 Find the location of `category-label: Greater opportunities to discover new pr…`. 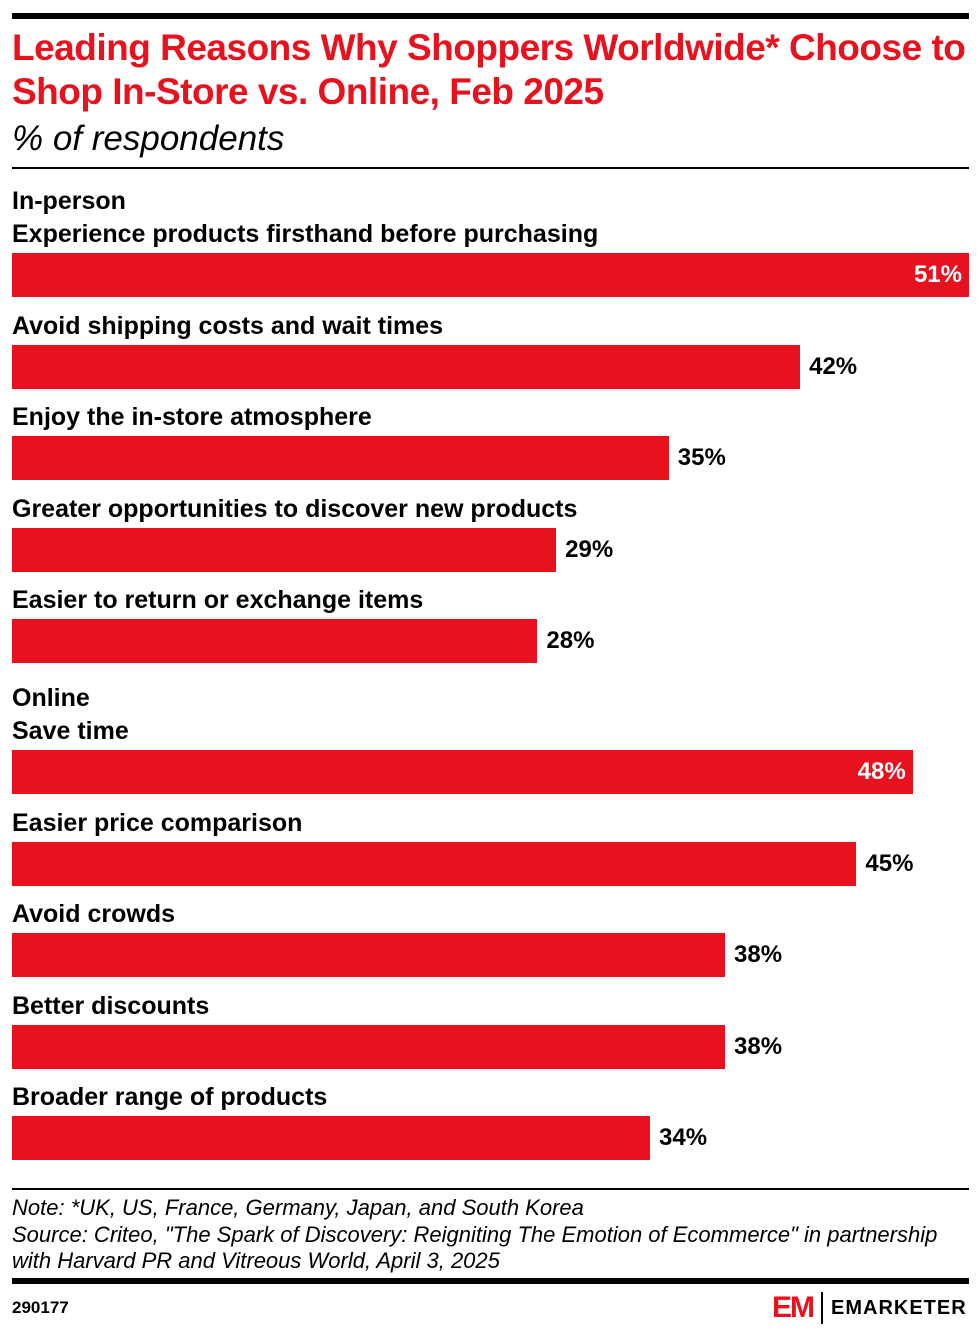

category-label: Greater opportunities to discover new pr… is located at coordinates (295, 508).